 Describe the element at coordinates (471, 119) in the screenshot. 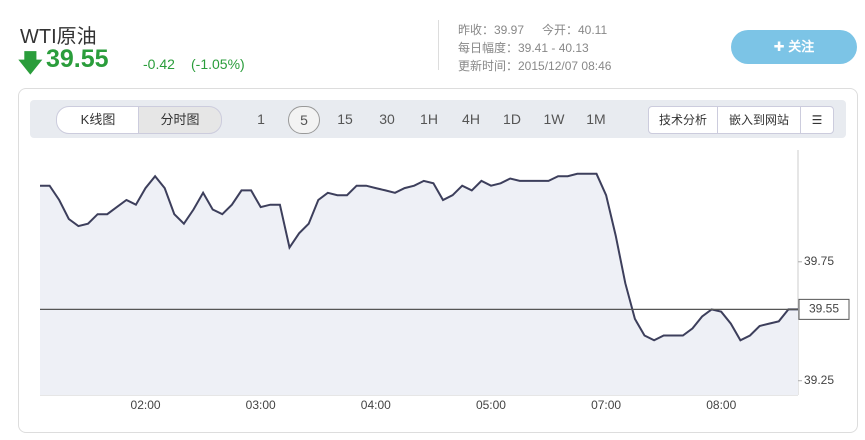

I see `period: 4H` at that location.